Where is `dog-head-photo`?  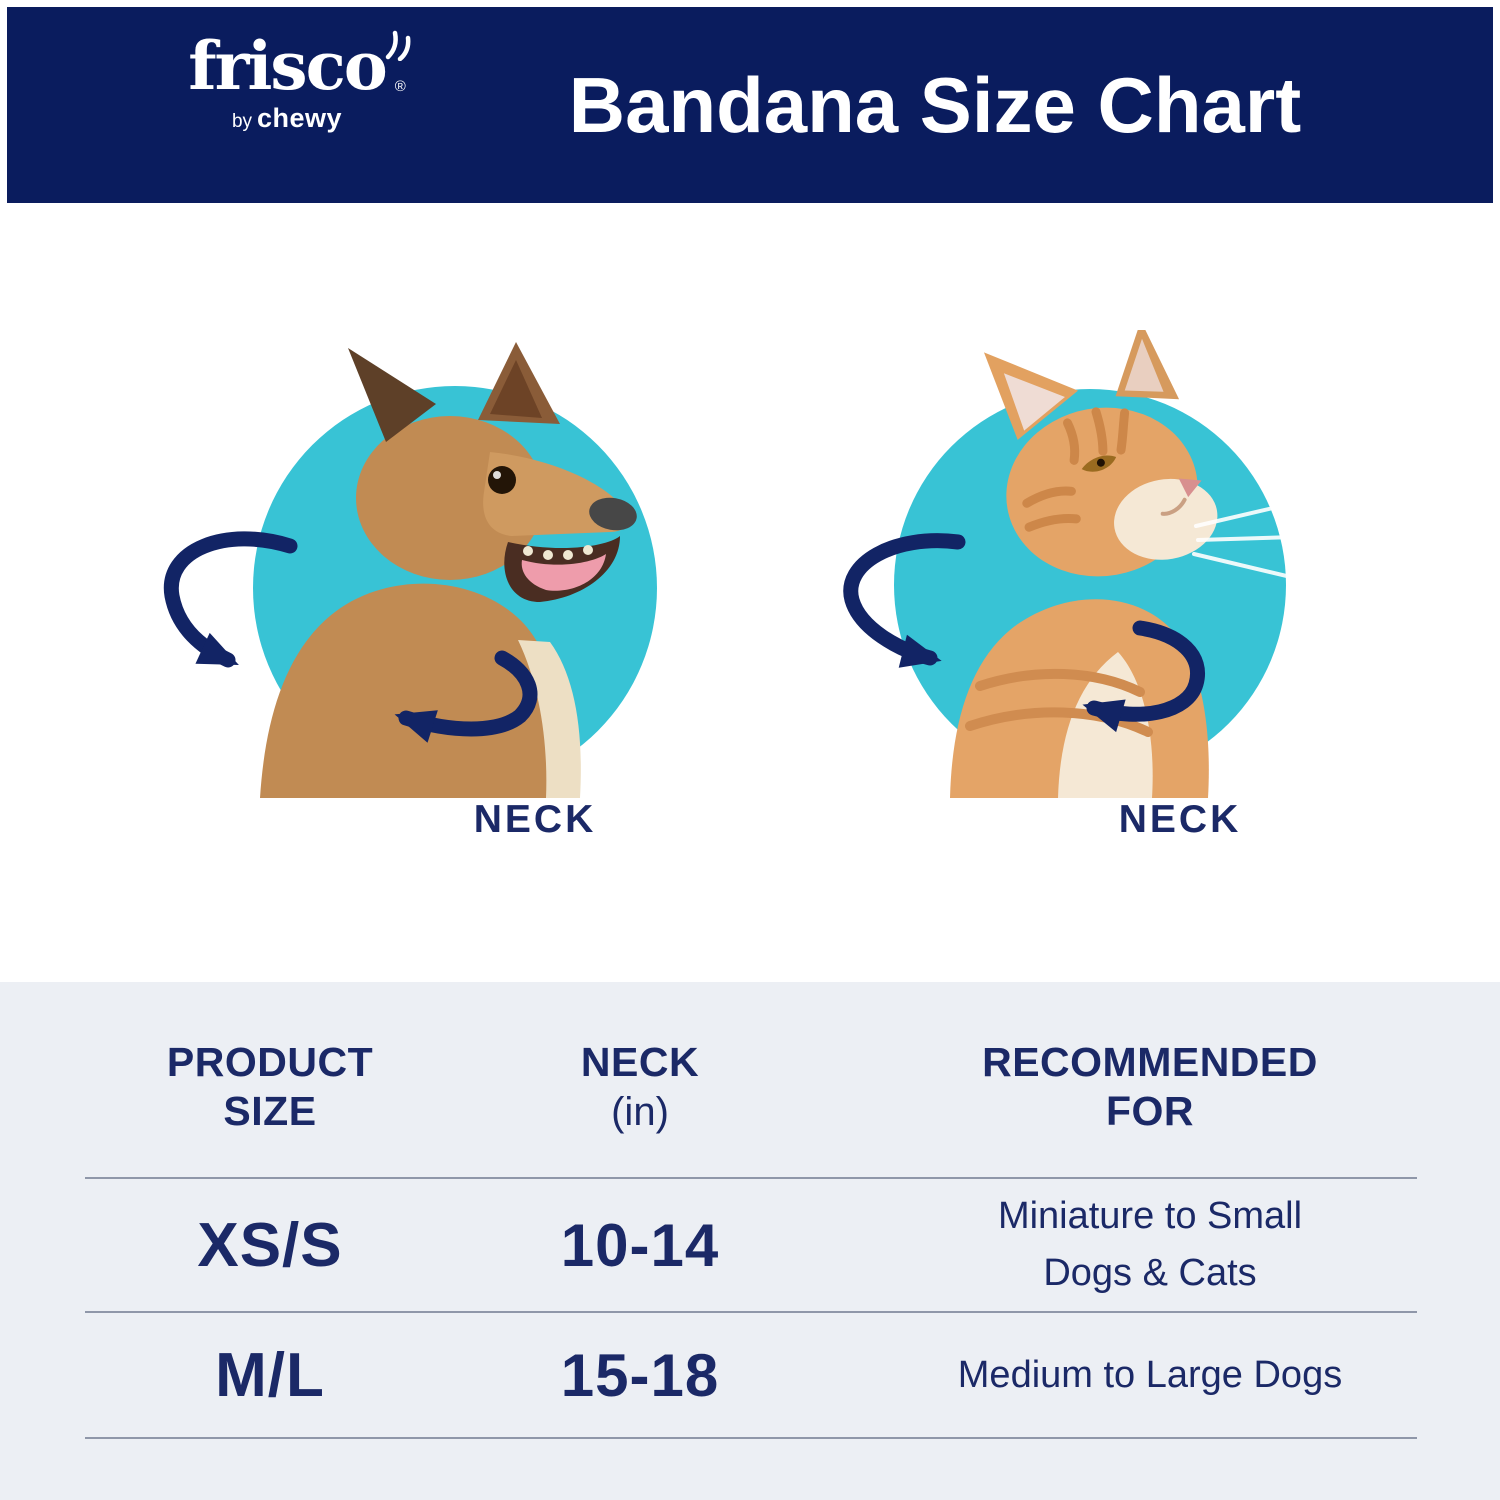
dog-head-photo is located at coordinates (410, 570).